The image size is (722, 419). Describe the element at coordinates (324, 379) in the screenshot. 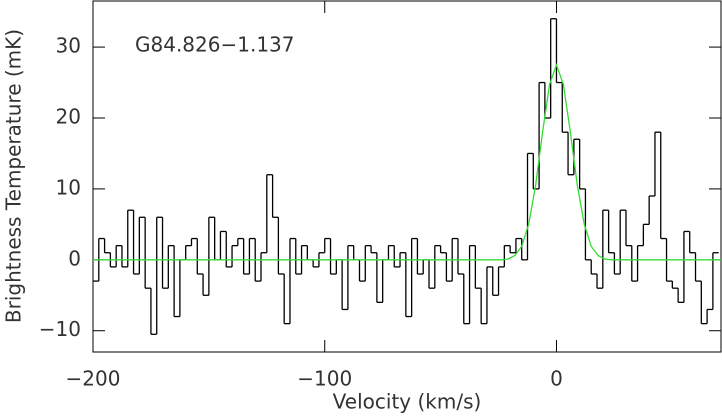

I see `x-tick-label: −100` at that location.